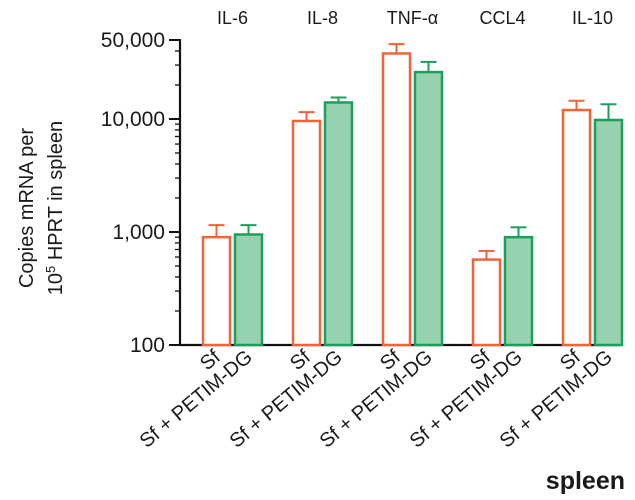 Image resolution: width=635 pixels, height=500 pixels. I want to click on y-axis-label: Copies mRNA per 105 HPRT in spleen, so click(41, 208).